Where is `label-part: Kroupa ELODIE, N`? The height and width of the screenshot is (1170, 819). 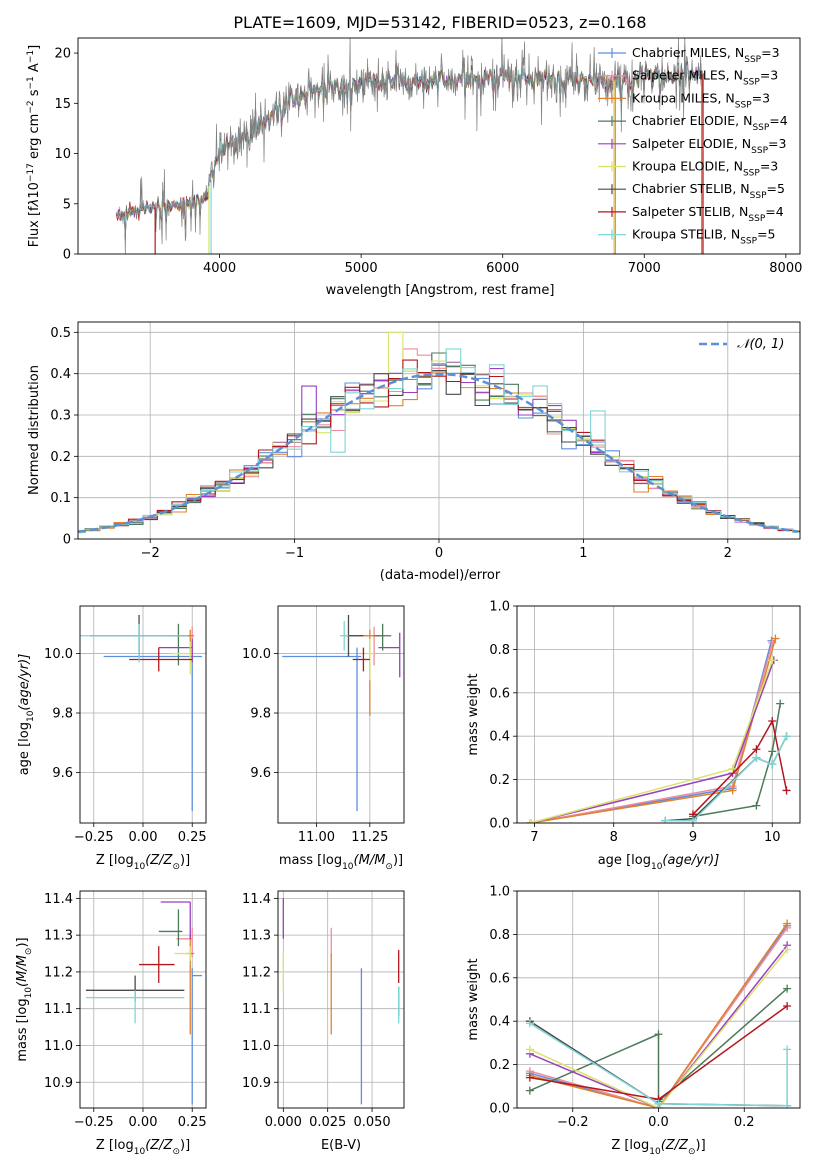
label-part: Kroupa ELODIE, N is located at coordinates (687, 166).